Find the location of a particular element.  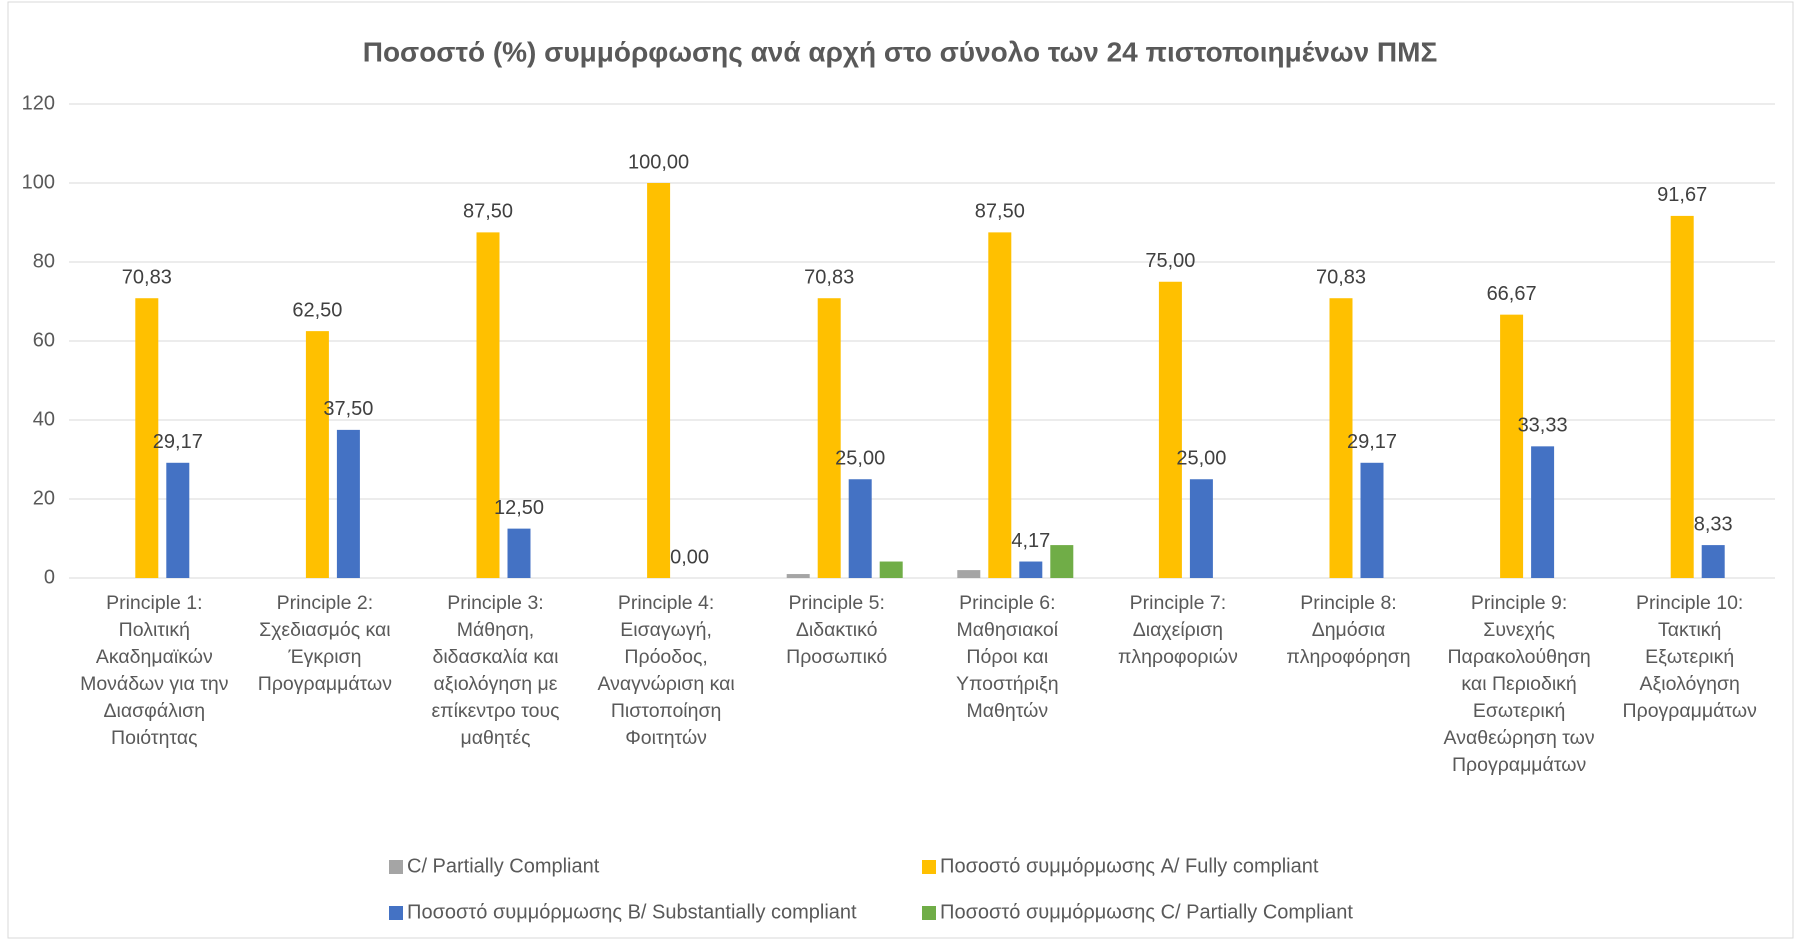

legend-label: C/ Partially Compliant is located at coordinates (503, 866).